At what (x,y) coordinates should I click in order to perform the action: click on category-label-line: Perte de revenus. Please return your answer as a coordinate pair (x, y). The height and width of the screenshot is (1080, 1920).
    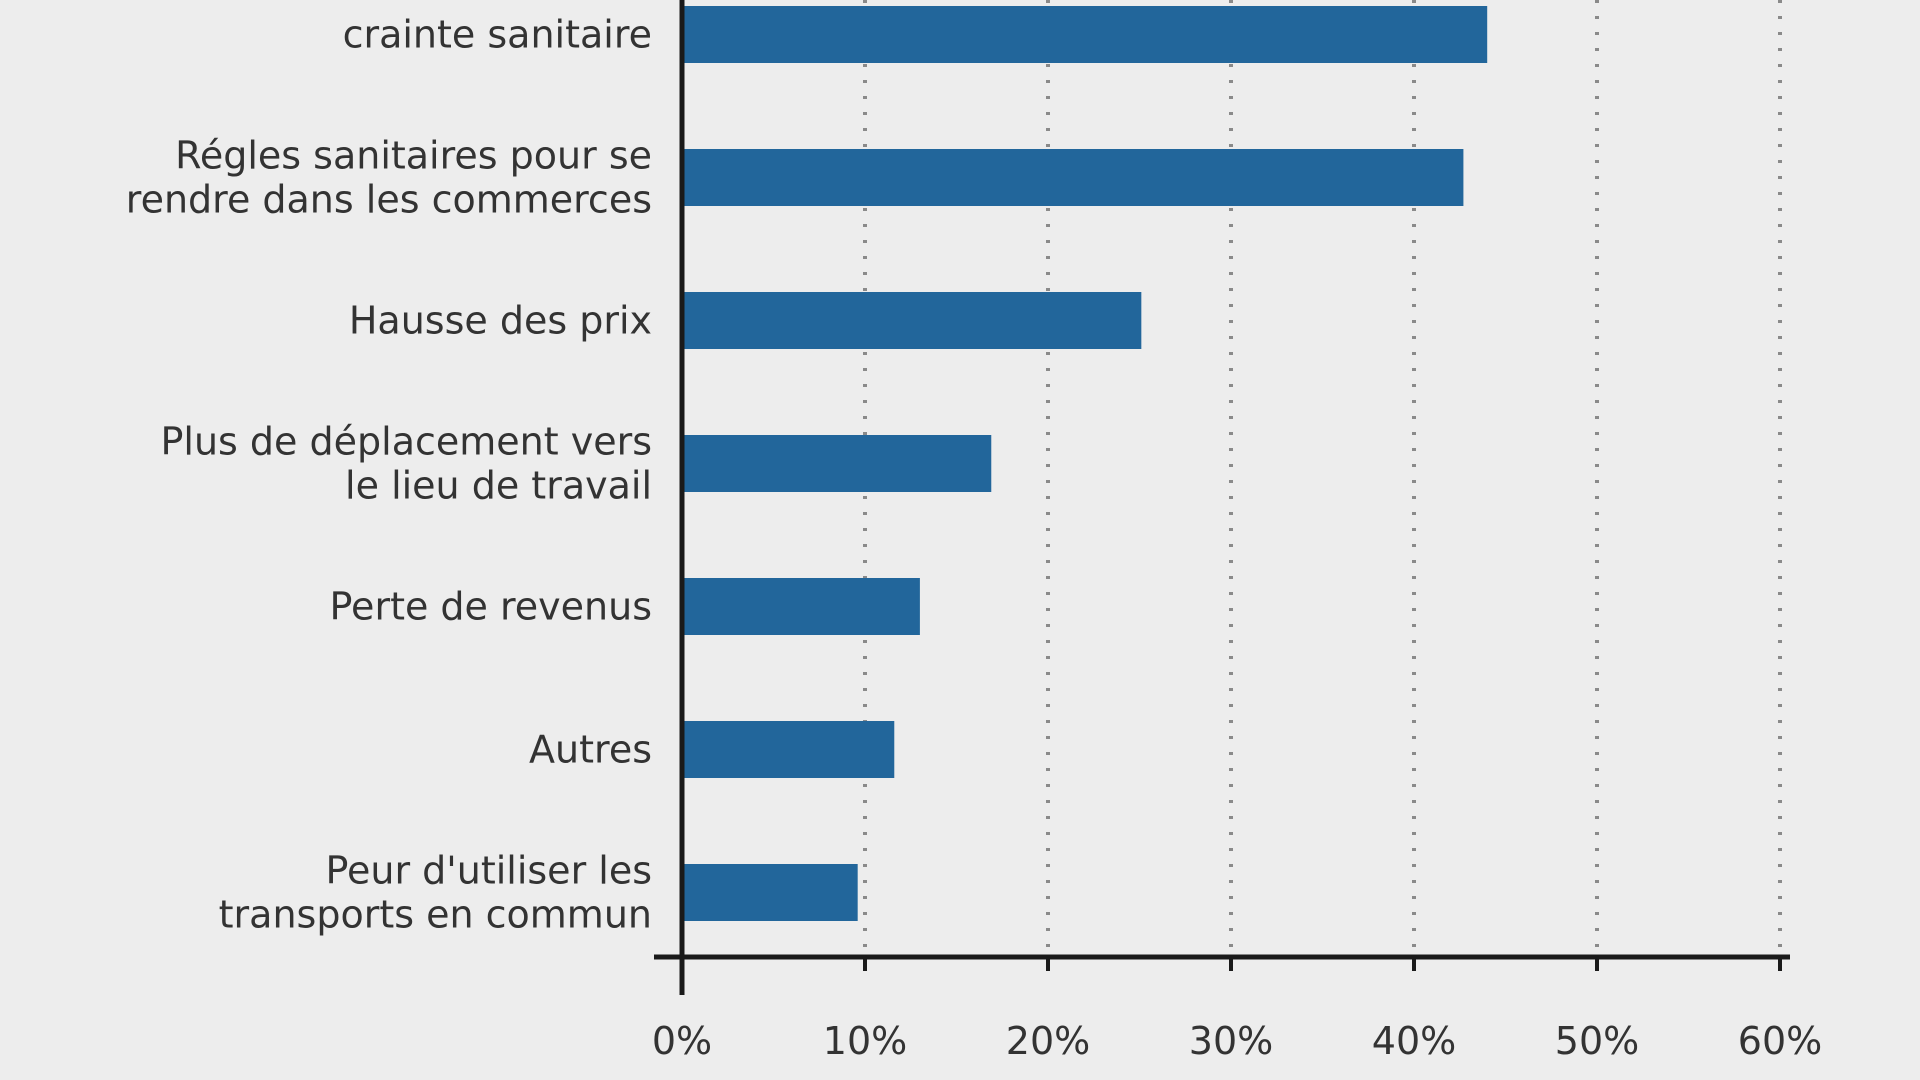
    Looking at the image, I should click on (491, 607).